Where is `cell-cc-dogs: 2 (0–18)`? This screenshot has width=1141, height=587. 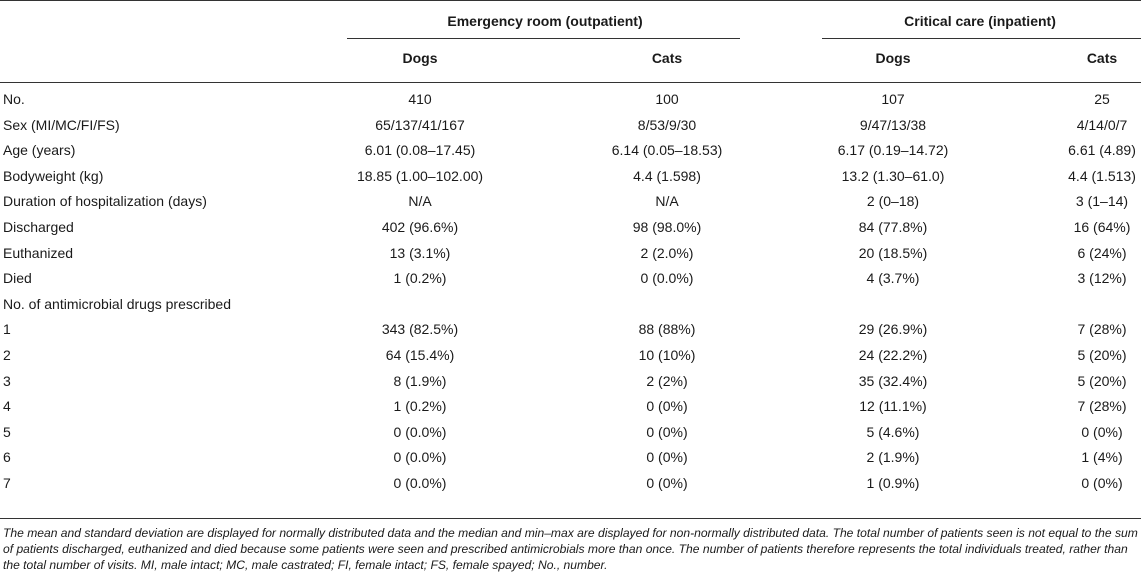
cell-cc-dogs: 2 (0–18) is located at coordinates (893, 201).